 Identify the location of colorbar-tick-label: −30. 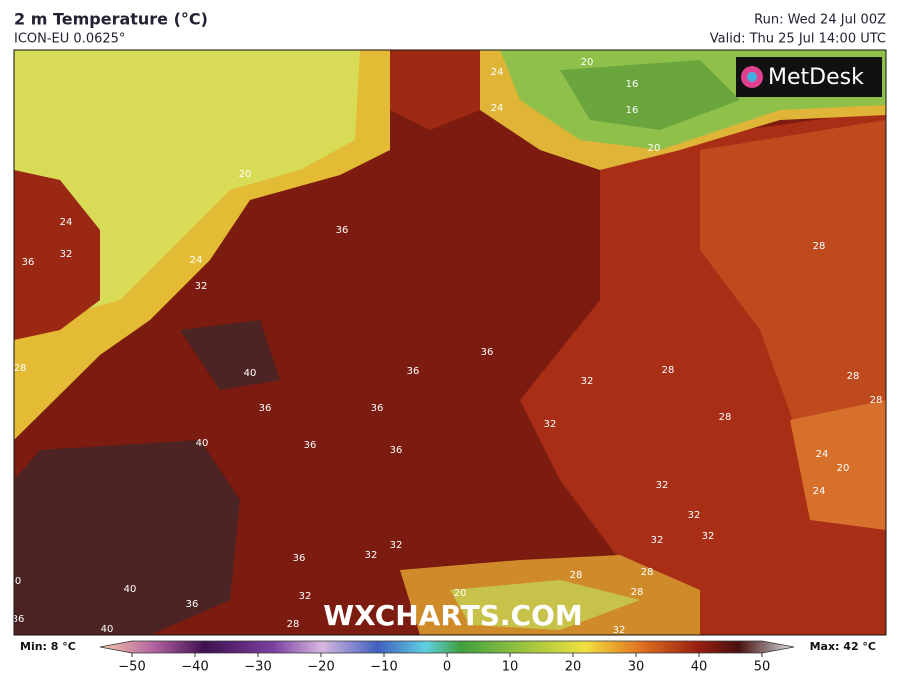
(257, 667).